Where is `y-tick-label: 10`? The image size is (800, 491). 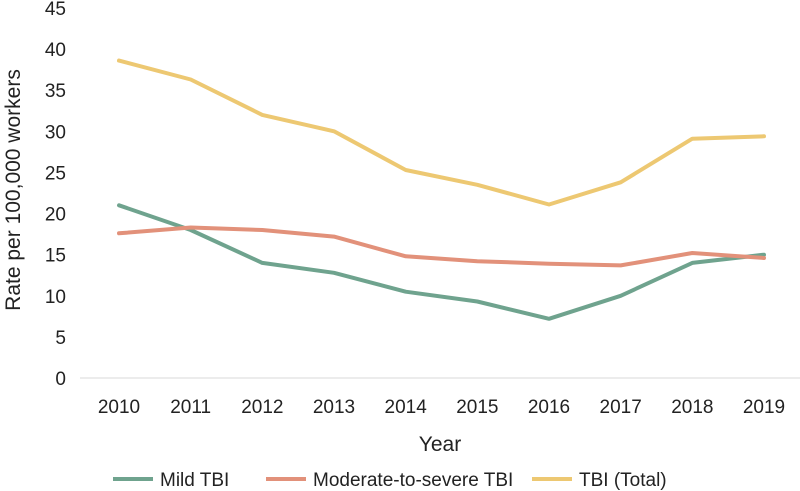 y-tick-label: 10 is located at coordinates (55, 297).